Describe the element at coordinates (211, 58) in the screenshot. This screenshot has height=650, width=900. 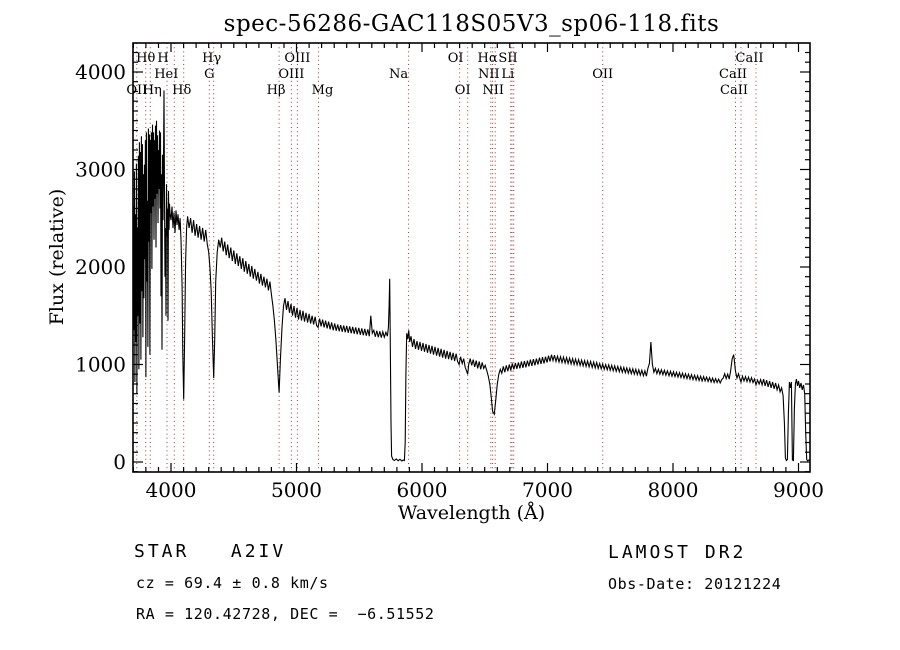
I see `spectral-line-label: Hγ` at that location.